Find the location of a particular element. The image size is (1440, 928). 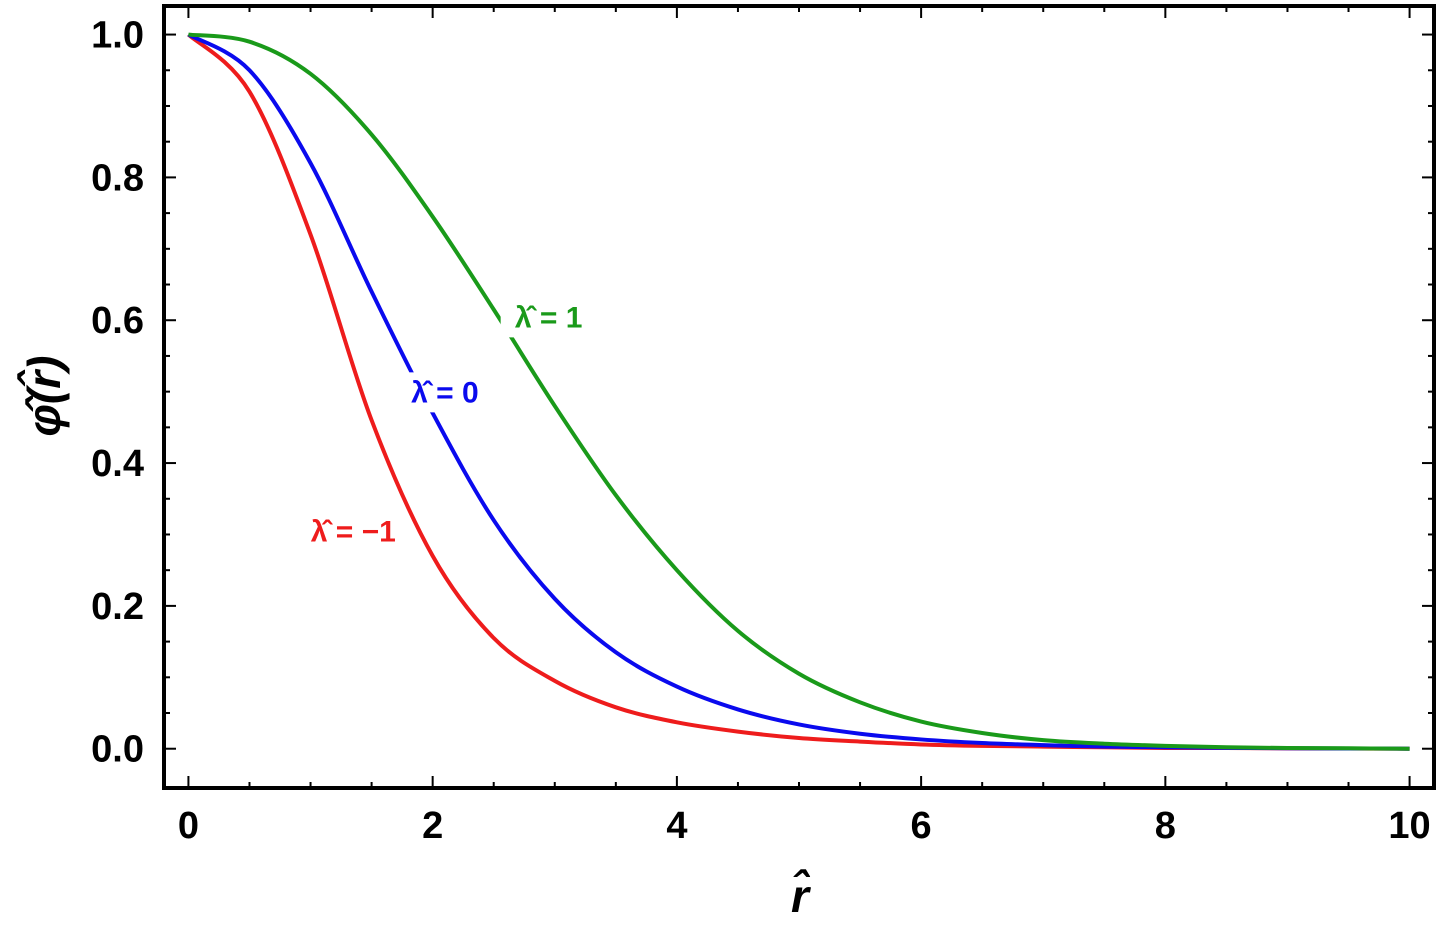

y-tick-label: 0.0 is located at coordinates (117, 750).